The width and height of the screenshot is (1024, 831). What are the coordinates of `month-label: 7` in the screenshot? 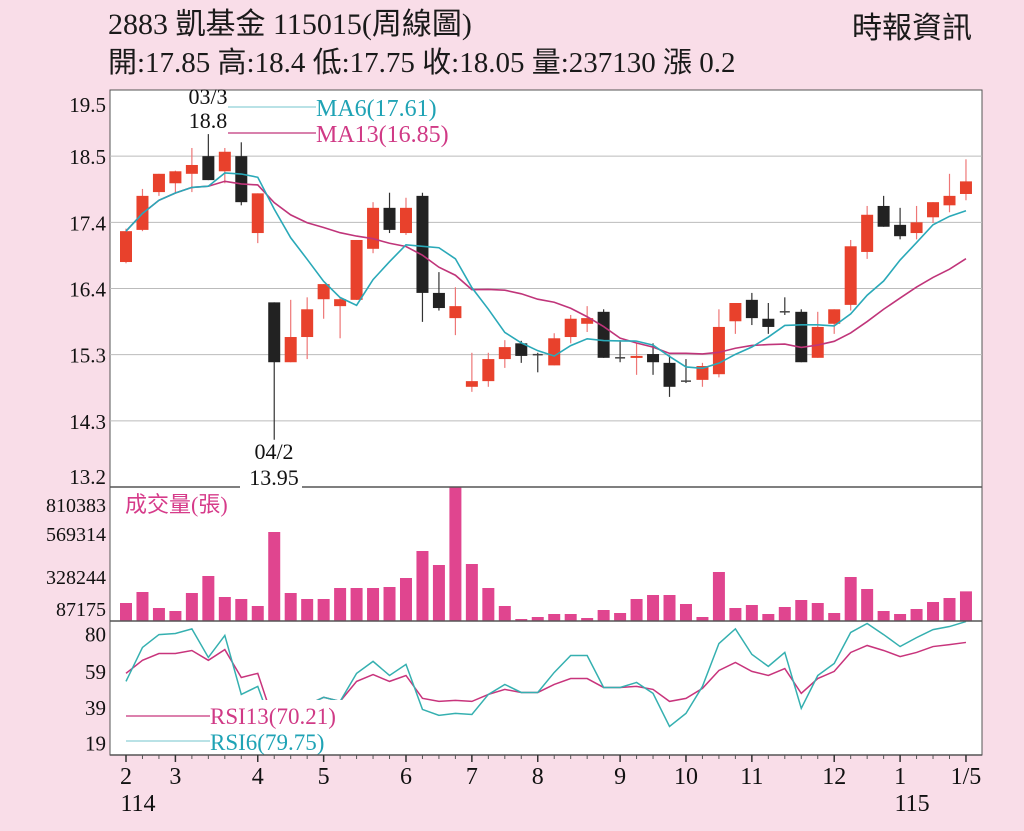 It's located at (472, 777).